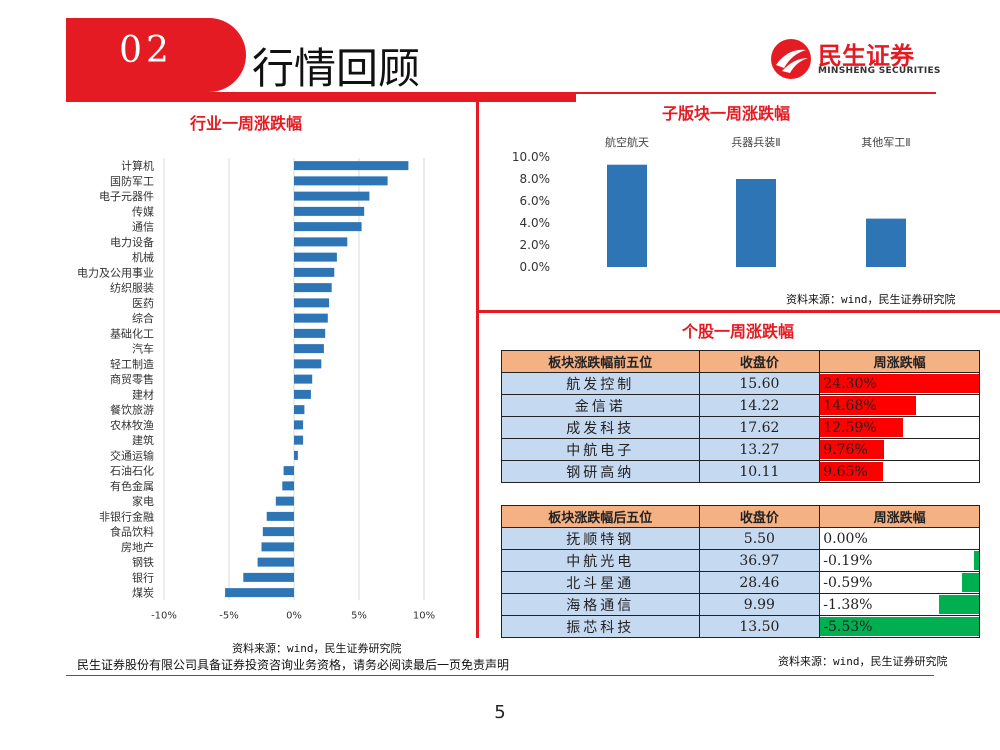  Describe the element at coordinates (755, 142) in the screenshot. I see `category-label: 兵器兵装Ⅱ` at that location.